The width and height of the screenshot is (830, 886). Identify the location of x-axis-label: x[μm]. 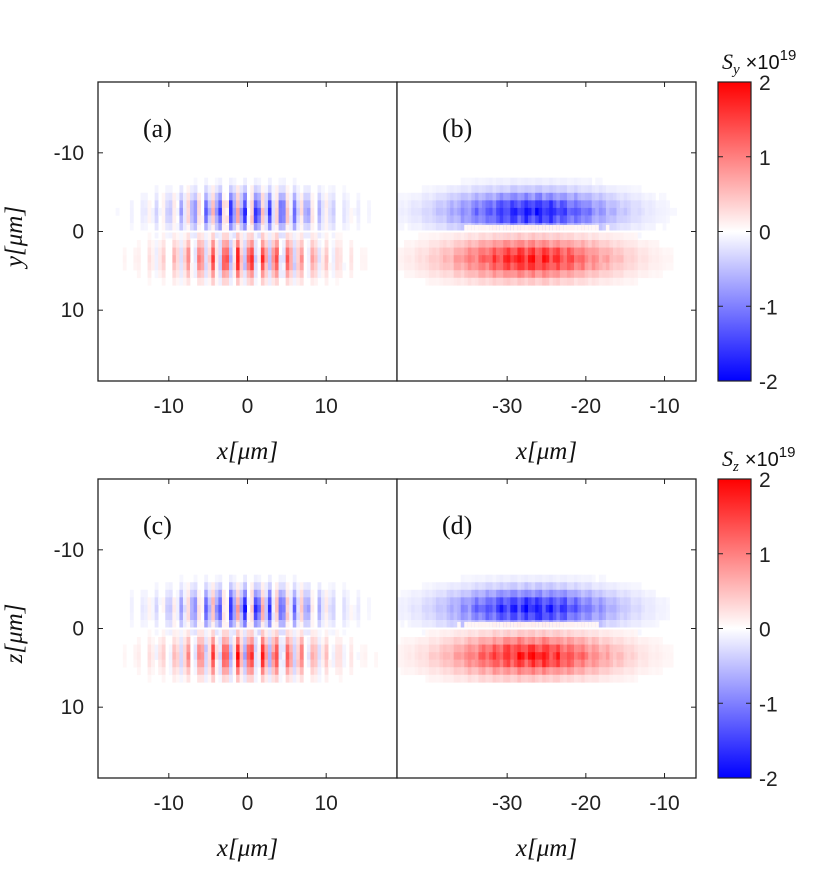
(247, 451).